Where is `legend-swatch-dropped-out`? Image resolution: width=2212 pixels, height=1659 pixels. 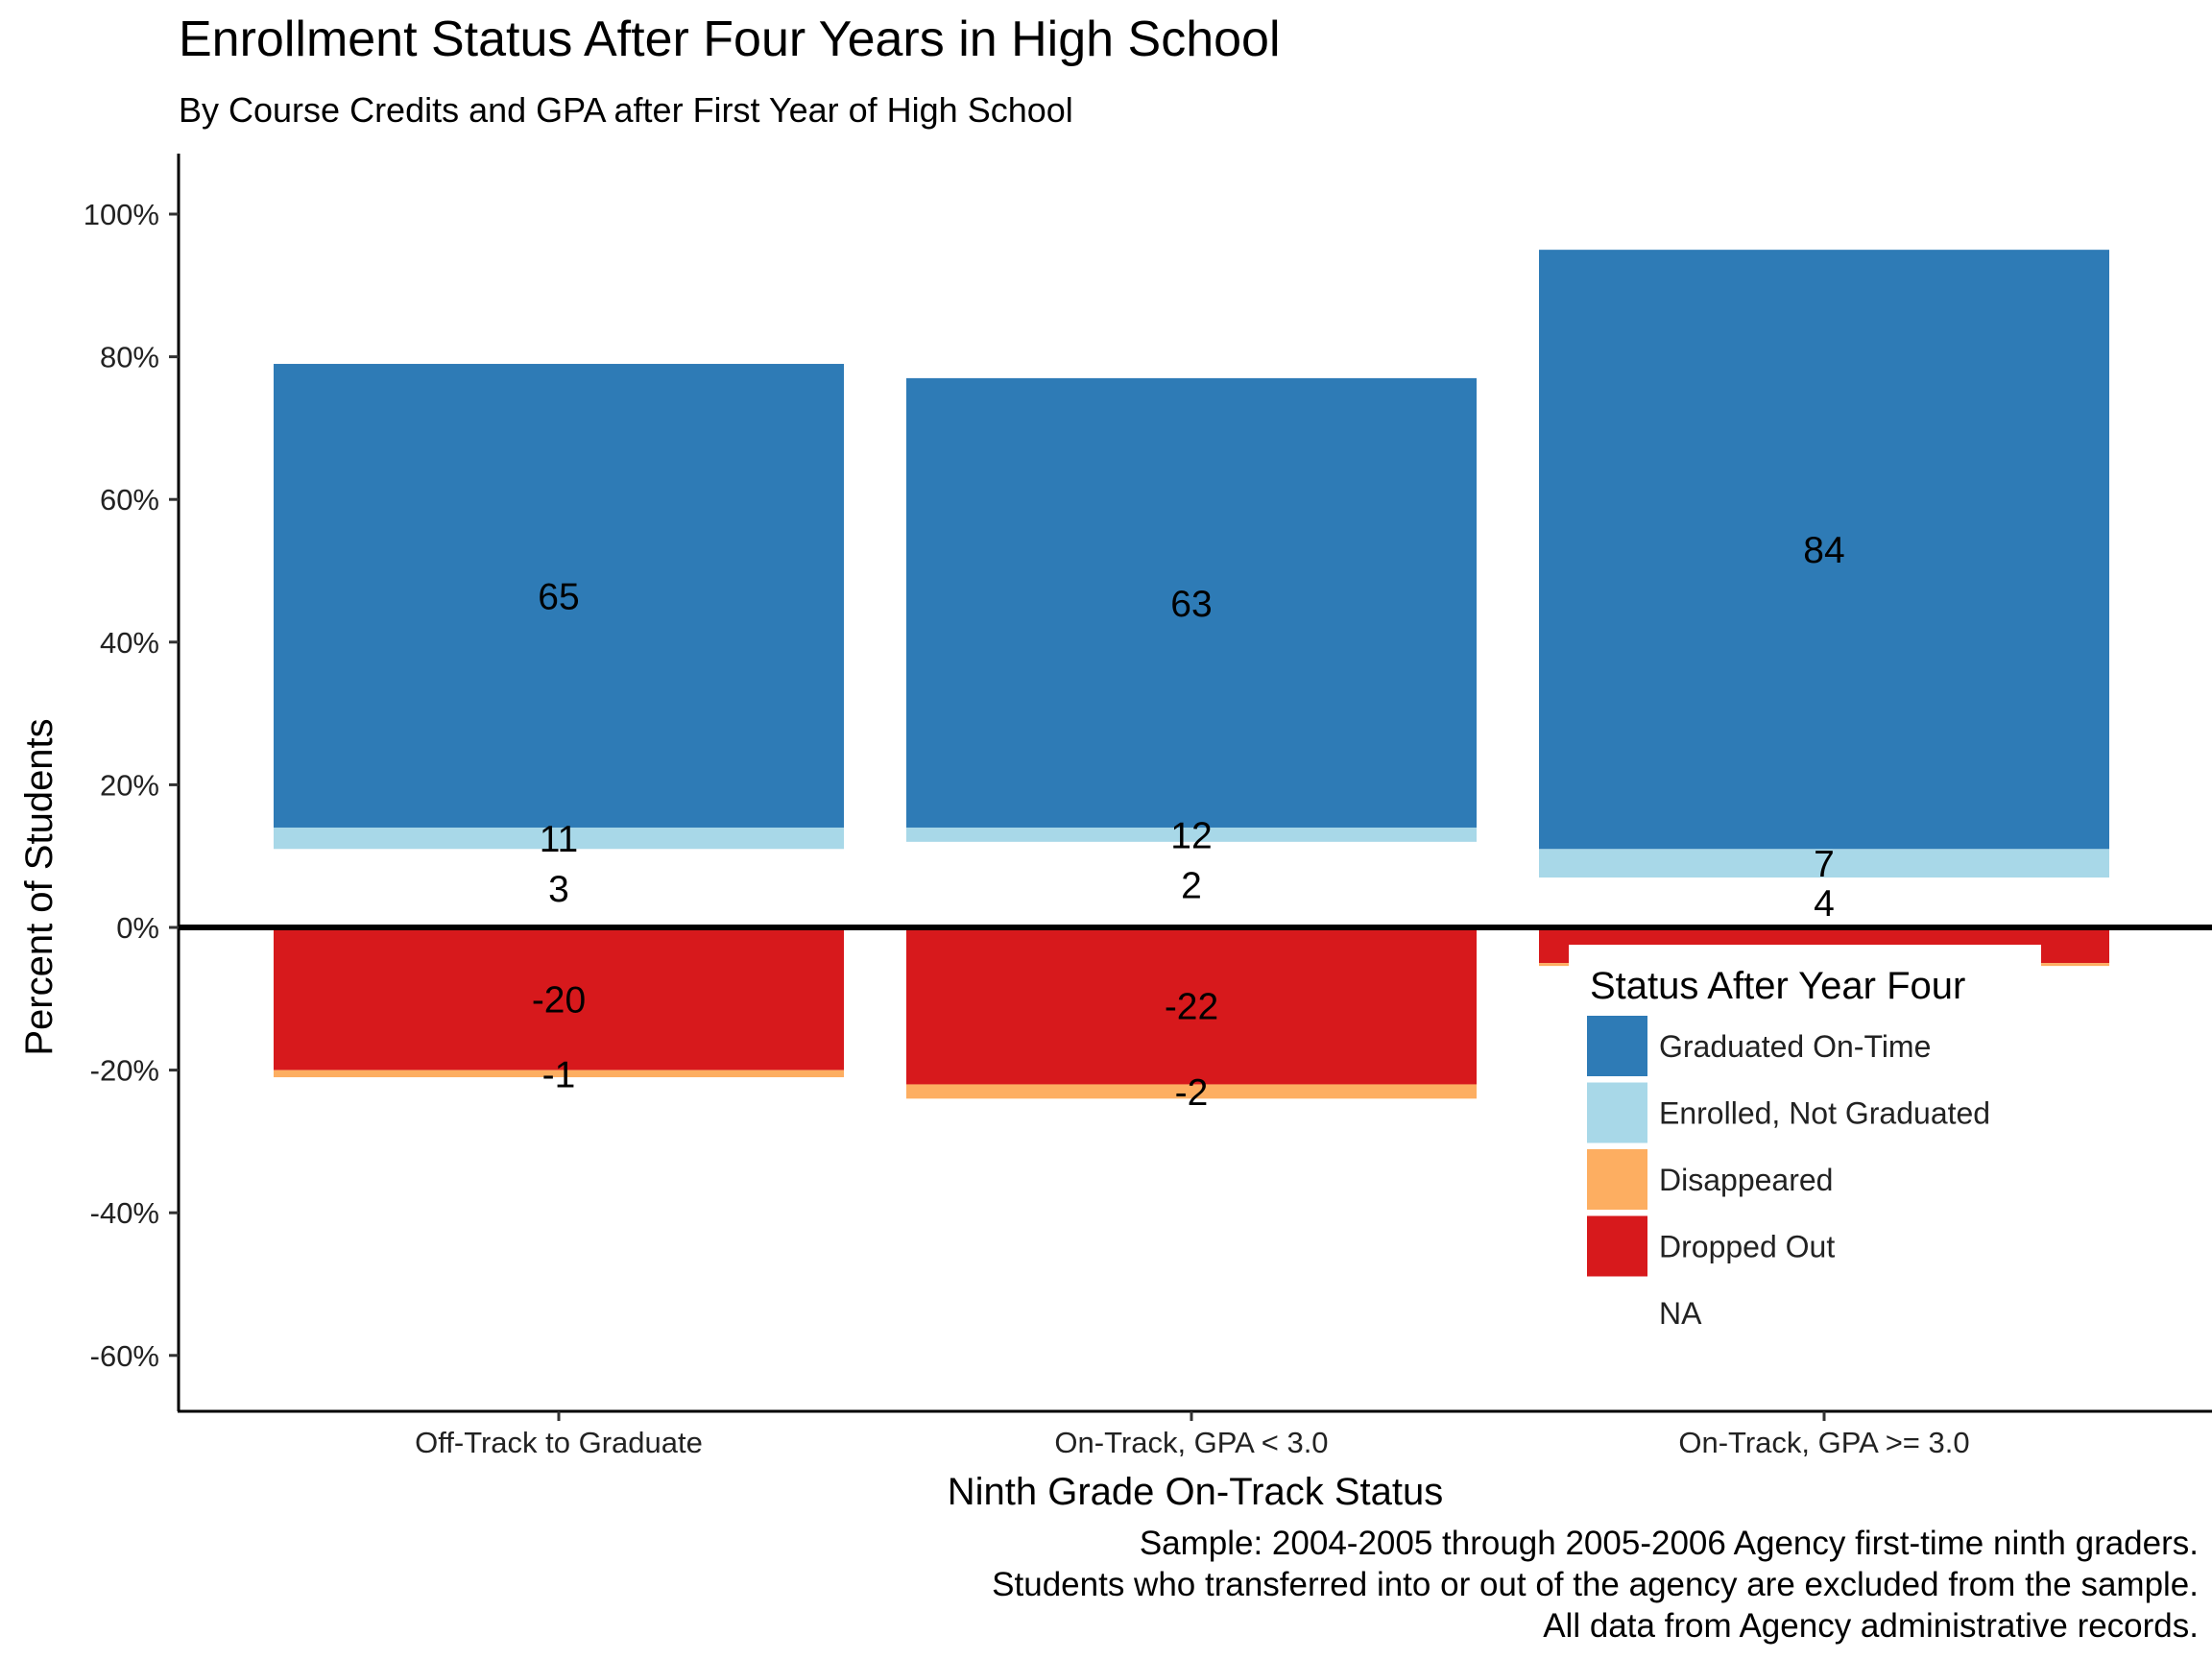 legend-swatch-dropped-out is located at coordinates (1617, 1246).